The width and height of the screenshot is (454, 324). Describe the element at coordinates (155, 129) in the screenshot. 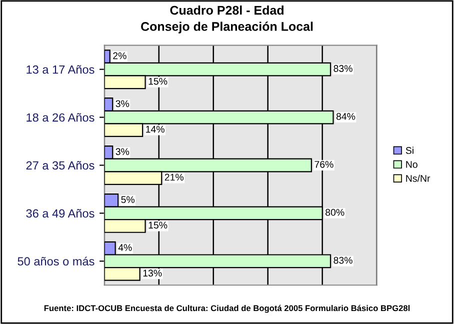

I see `data-label: 14%` at that location.